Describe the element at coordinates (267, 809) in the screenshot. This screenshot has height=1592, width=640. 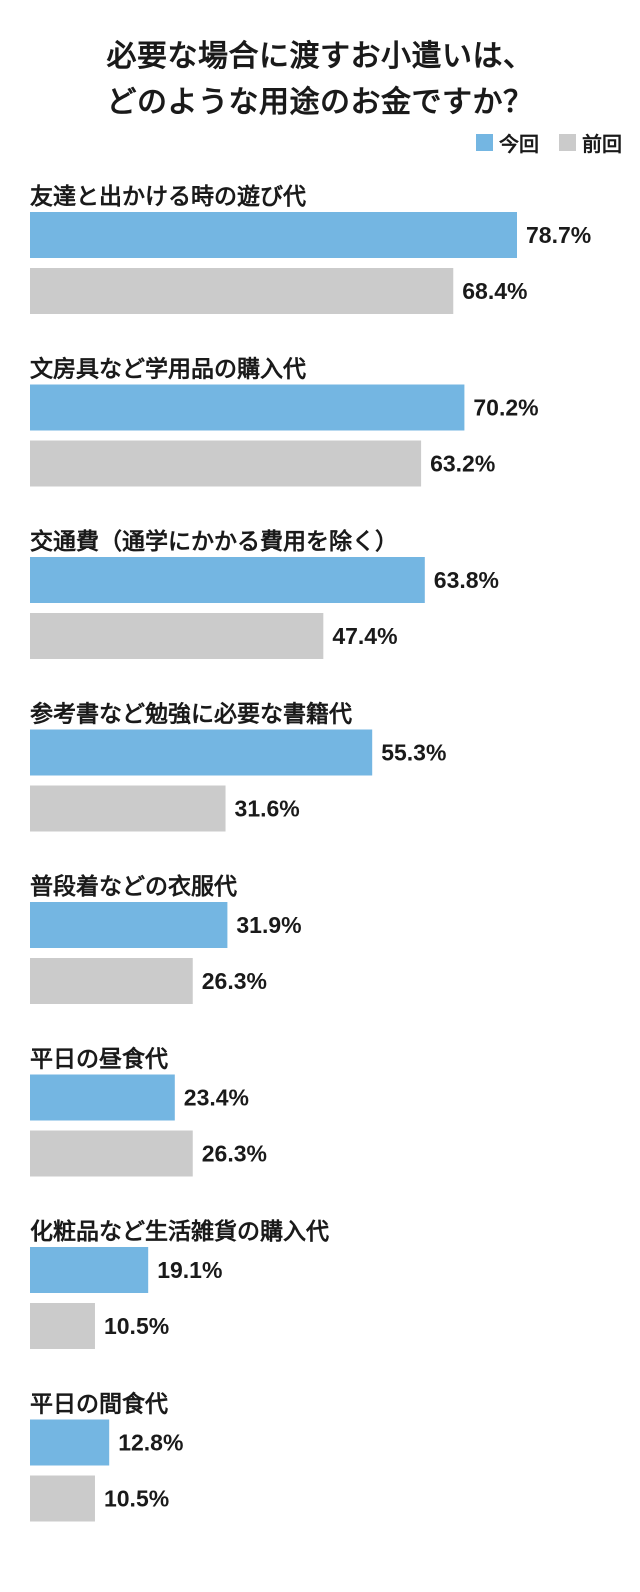
I see `value-label-previous: 31.6%` at that location.